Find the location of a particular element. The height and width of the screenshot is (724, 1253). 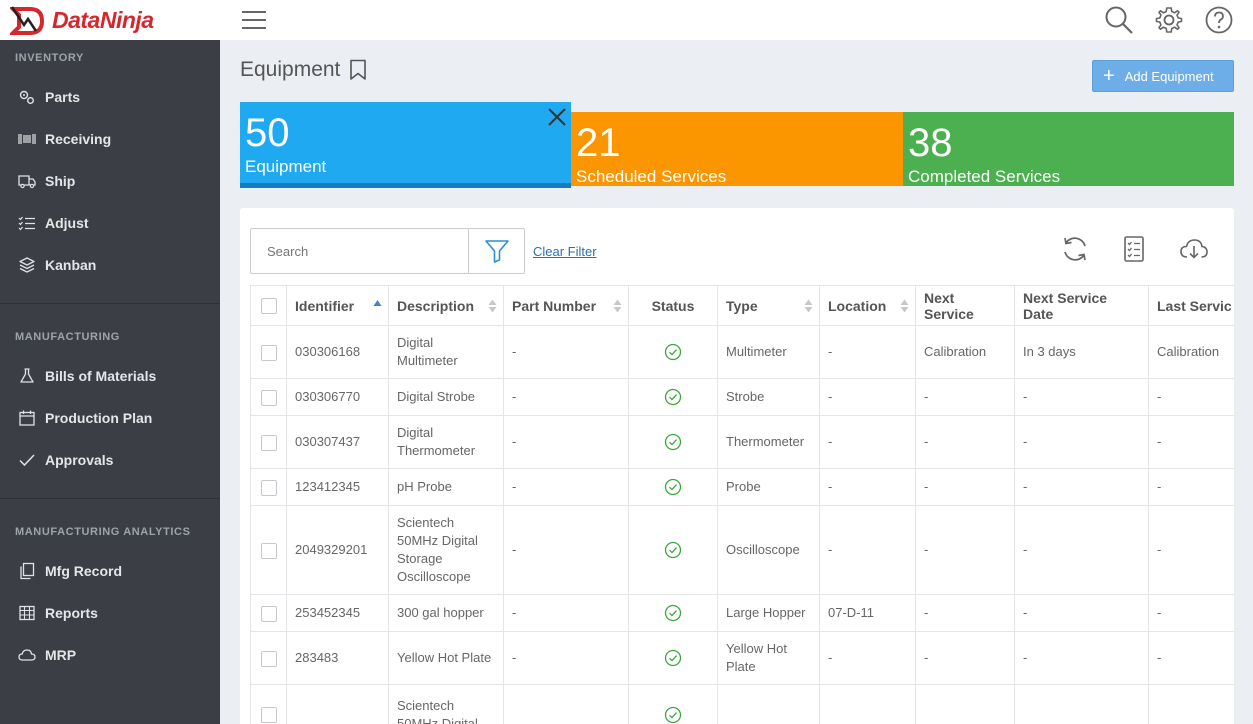

column-header-last-service: Last Servic is located at coordinates (1191, 305).